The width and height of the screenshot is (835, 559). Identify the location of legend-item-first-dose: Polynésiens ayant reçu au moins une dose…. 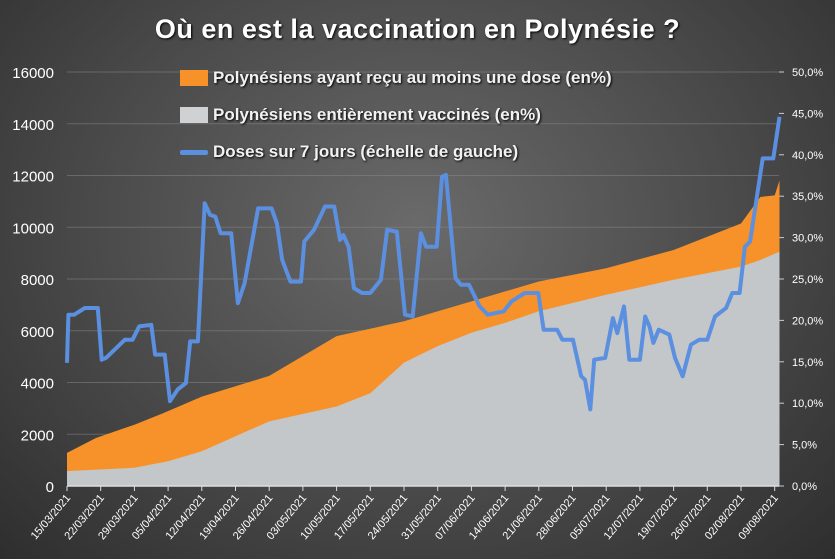
(396, 78).